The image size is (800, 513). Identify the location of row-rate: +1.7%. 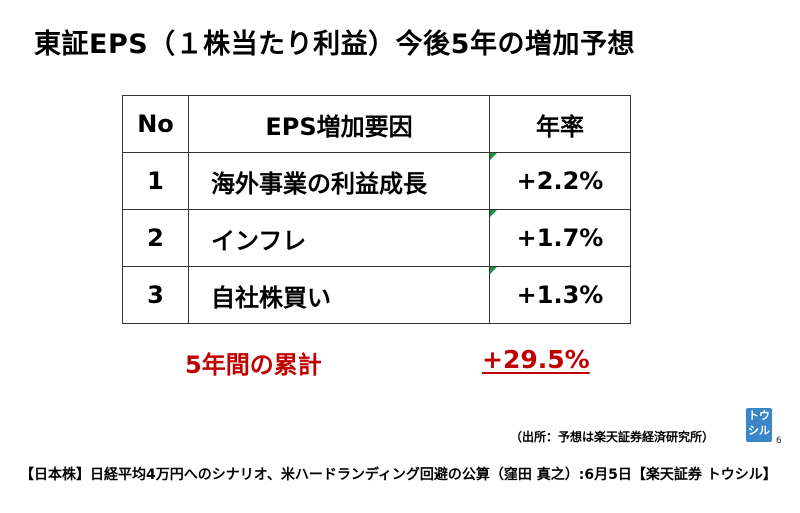
(560, 238).